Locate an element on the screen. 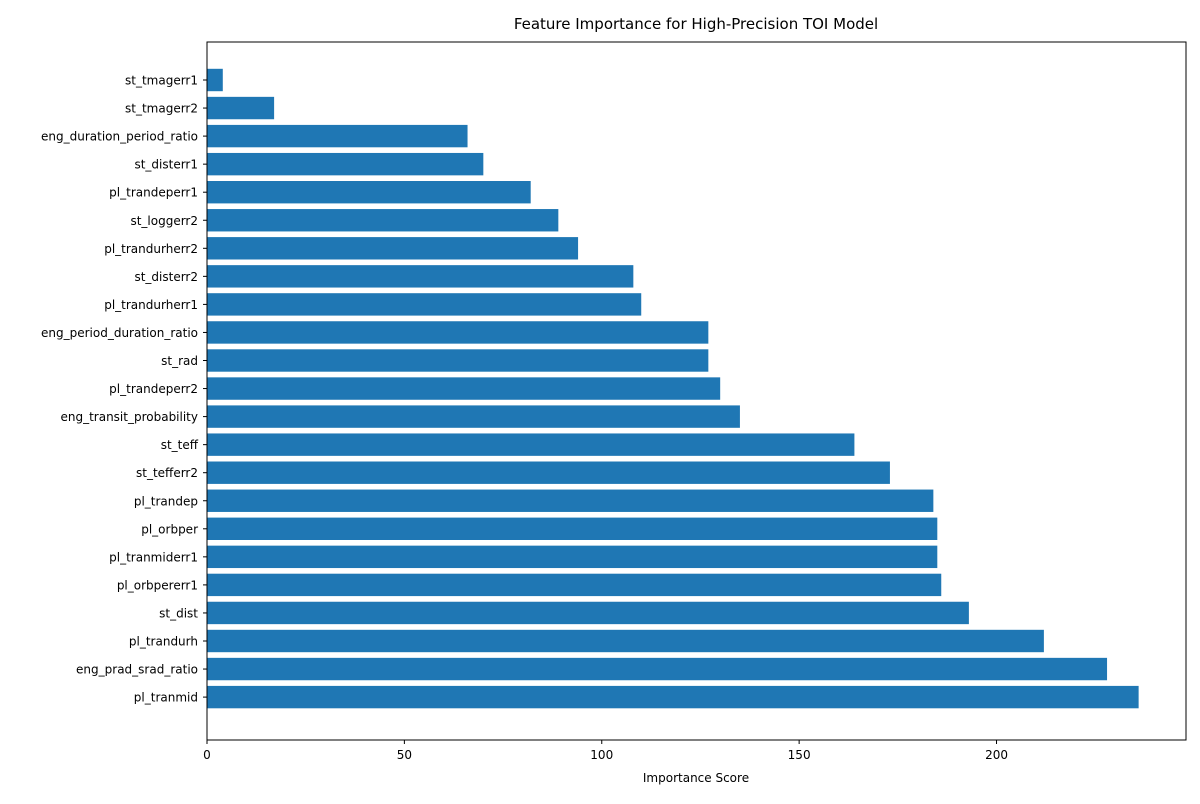 The height and width of the screenshot is (804, 1200). y-tick-label: pl_tranmid is located at coordinates (166, 698).